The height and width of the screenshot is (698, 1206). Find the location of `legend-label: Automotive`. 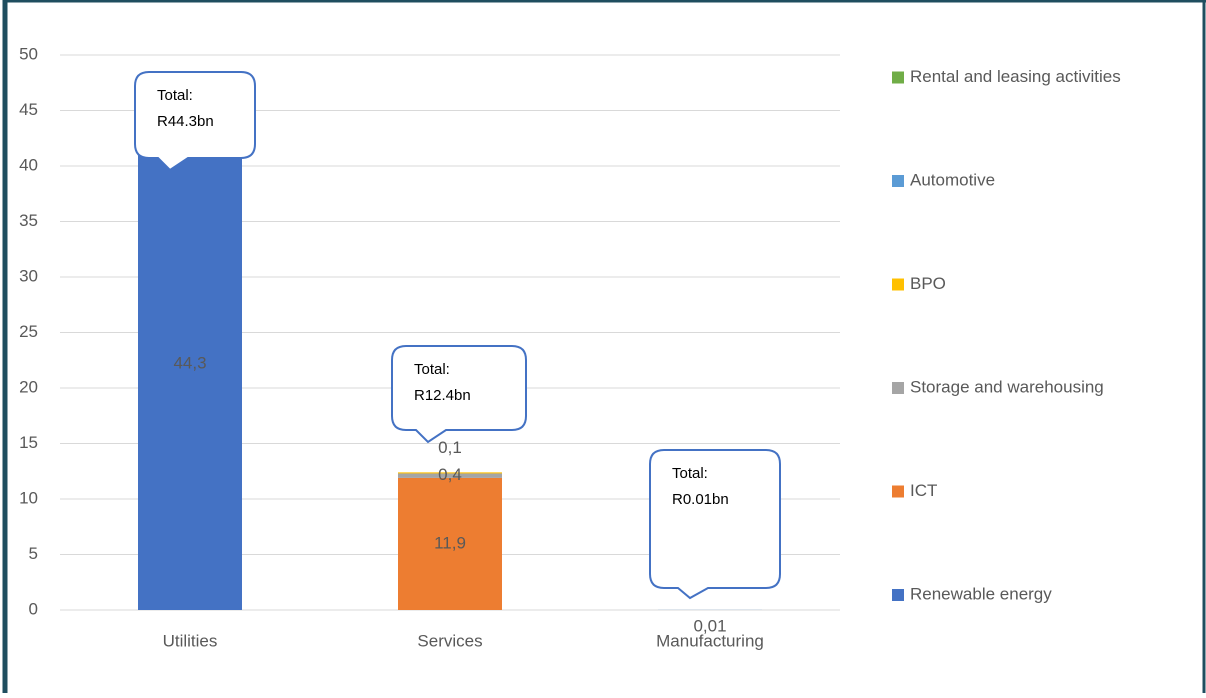

legend-label: Automotive is located at coordinates (952, 179).